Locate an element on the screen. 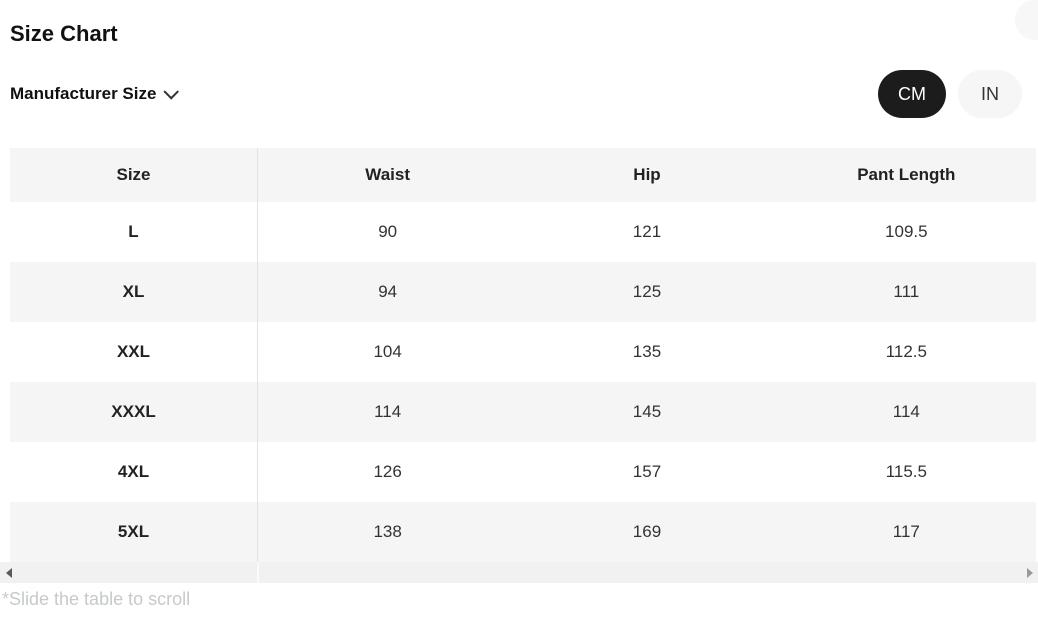  size-cell: 4XL is located at coordinates (134, 472).